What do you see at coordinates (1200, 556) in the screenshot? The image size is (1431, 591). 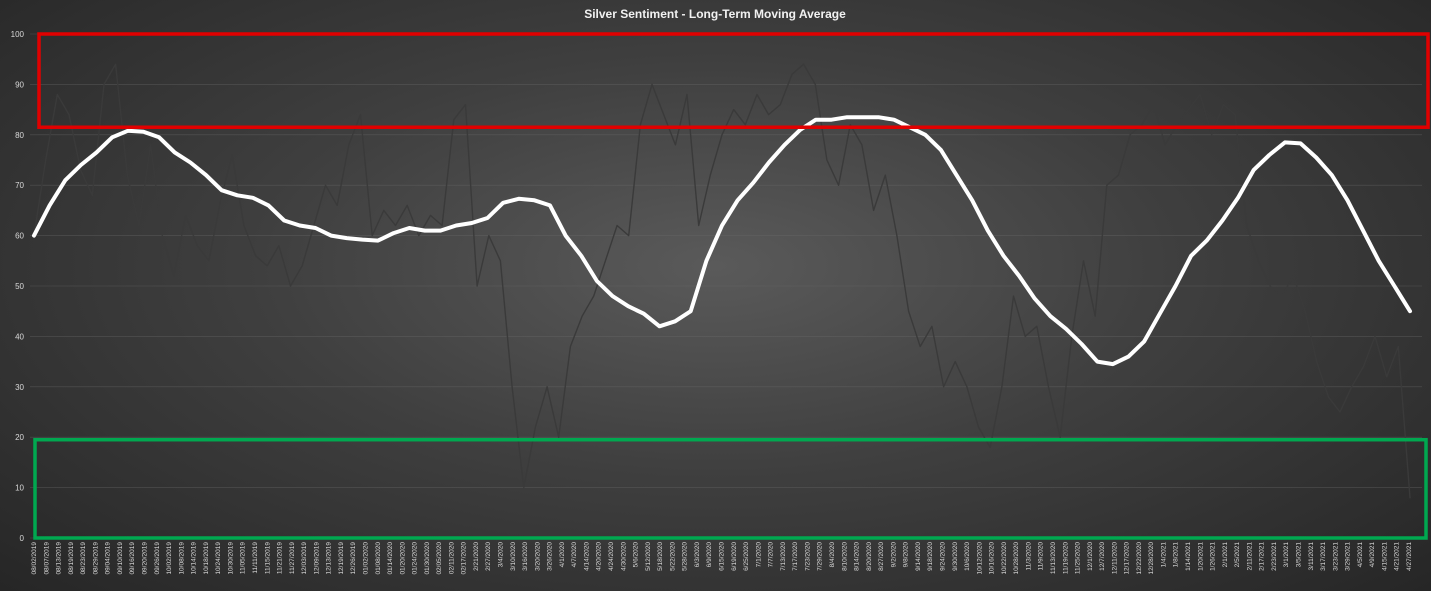 I see `x-tick-label-95: 1/20/2021` at bounding box center [1200, 556].